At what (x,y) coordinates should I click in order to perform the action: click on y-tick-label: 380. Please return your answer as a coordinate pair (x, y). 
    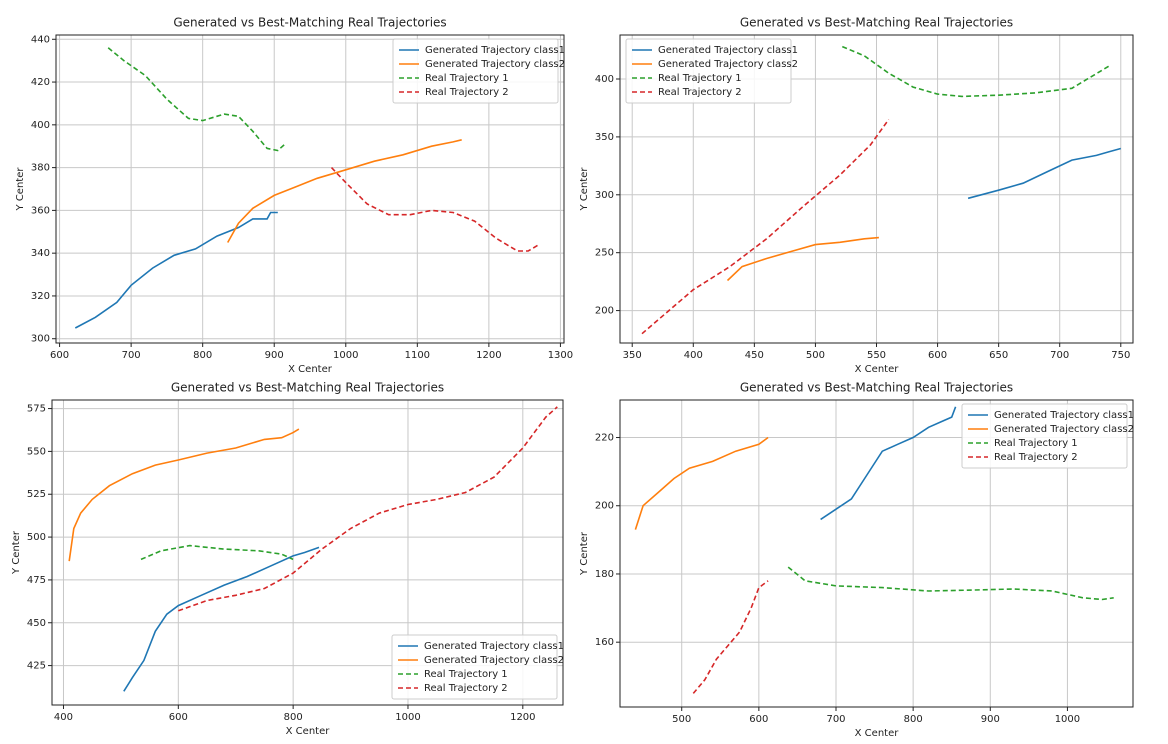
    Looking at the image, I should click on (40, 168).